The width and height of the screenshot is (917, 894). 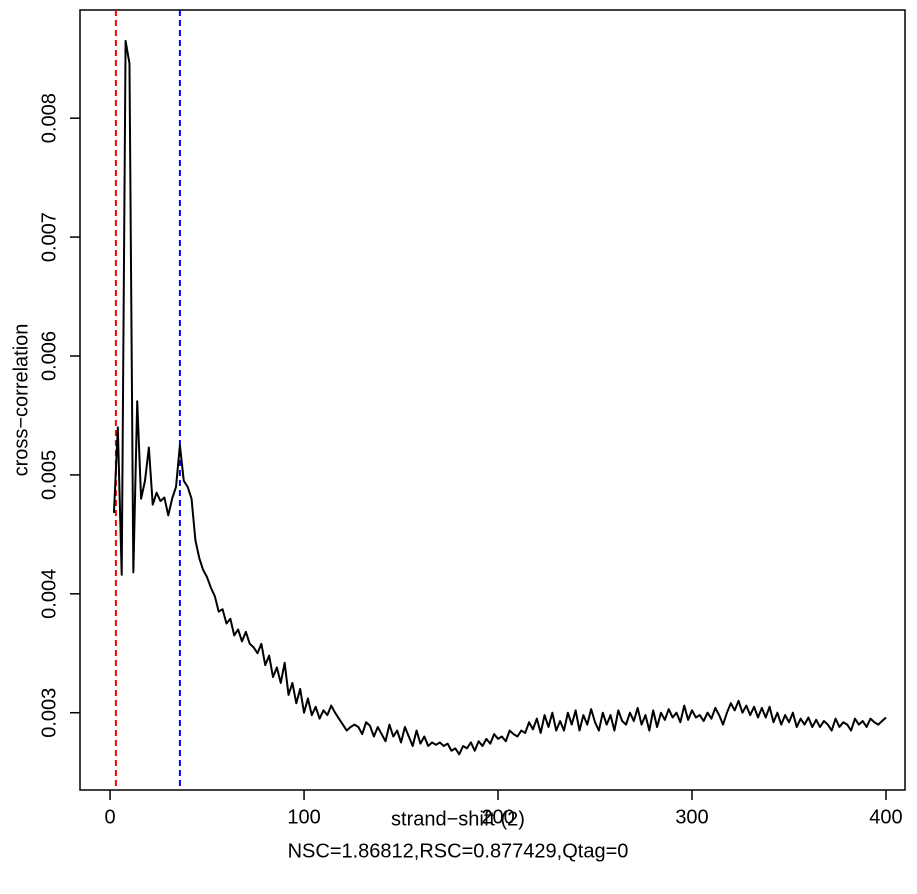 What do you see at coordinates (303, 817) in the screenshot?
I see `x-tick-label: 100` at bounding box center [303, 817].